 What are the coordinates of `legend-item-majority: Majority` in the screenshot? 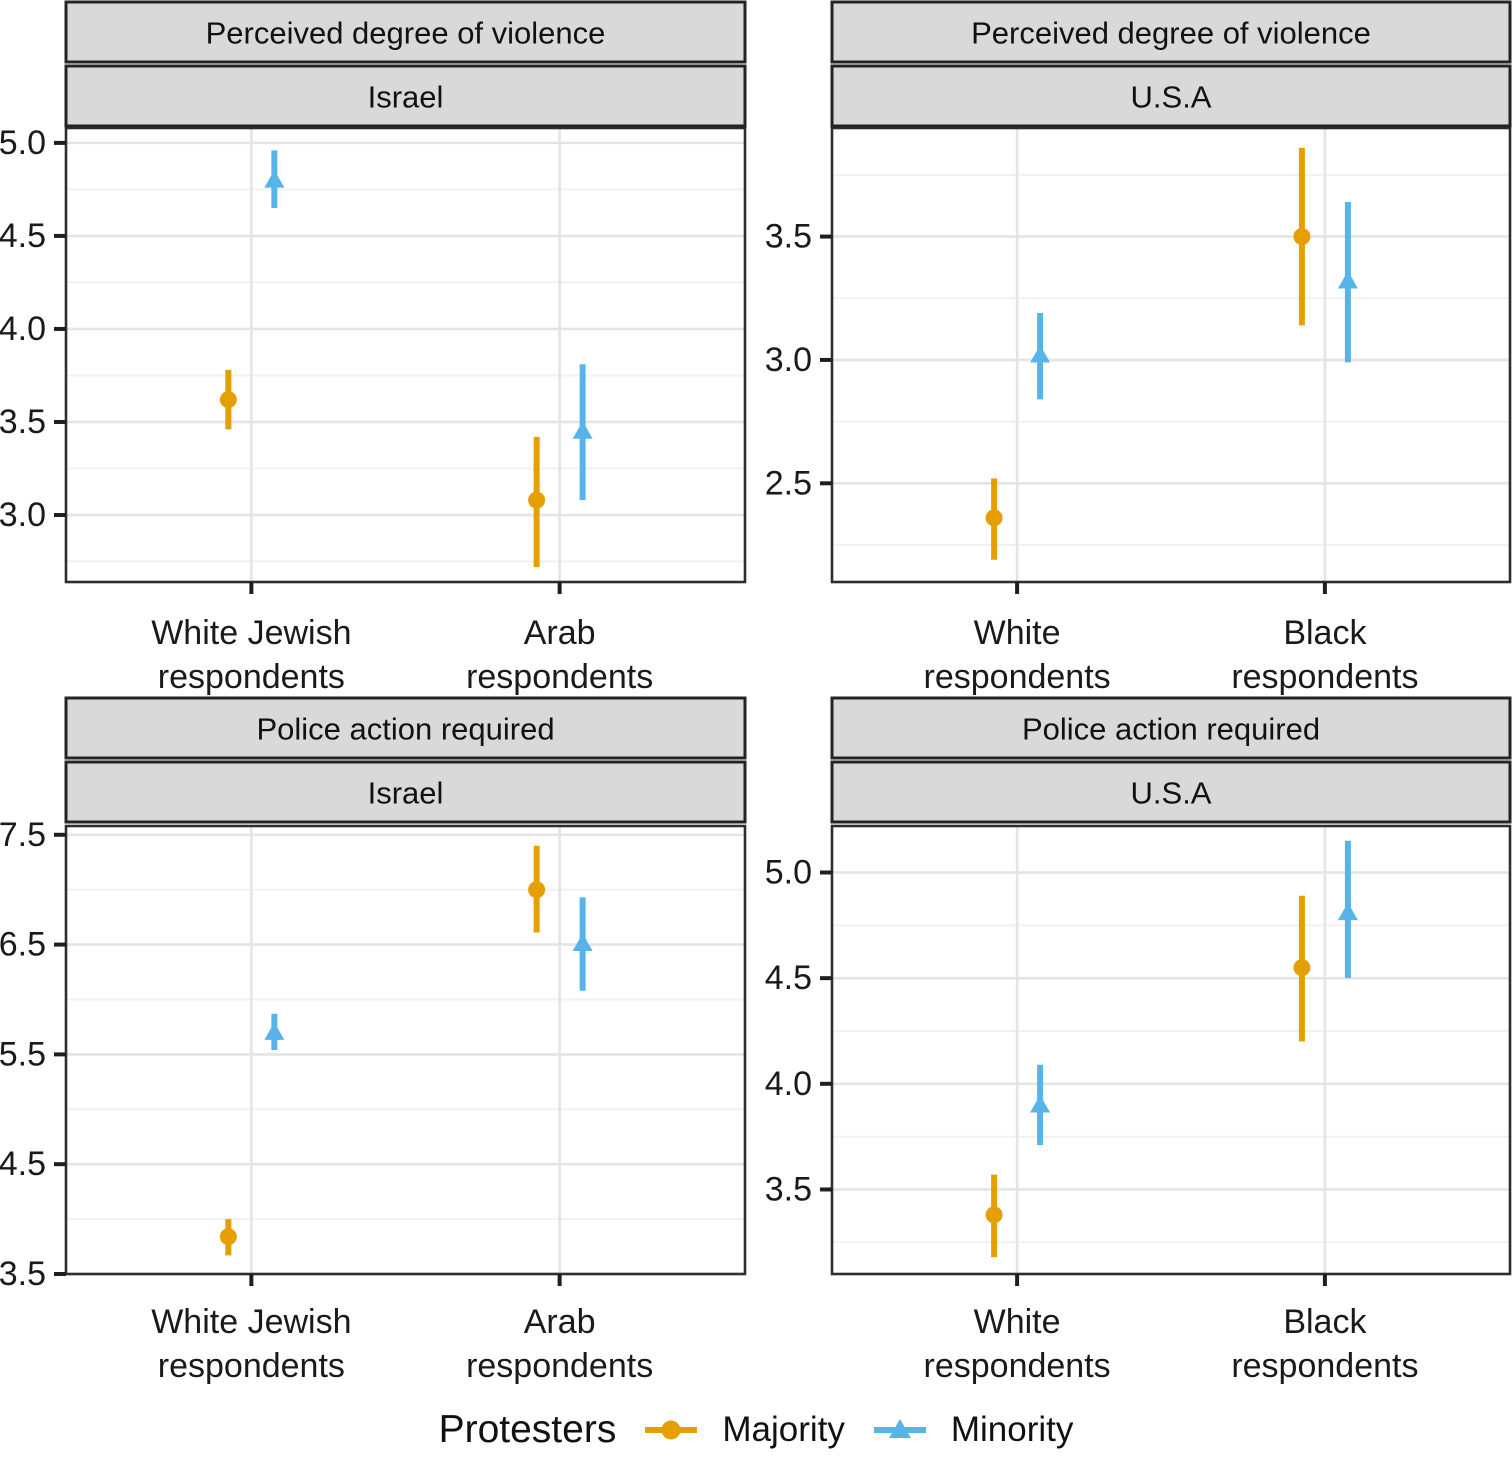 It's located at (743, 1430).